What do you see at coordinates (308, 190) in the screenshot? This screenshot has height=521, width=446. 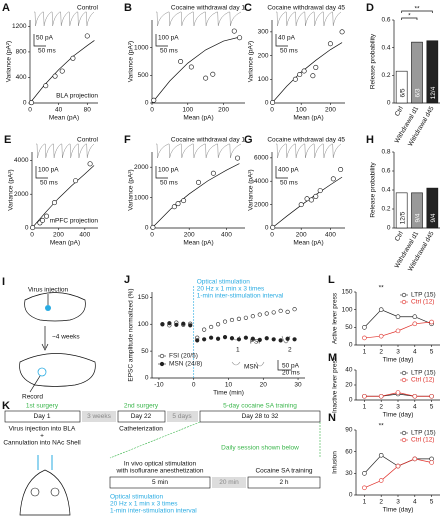 I see `axis` at bounding box center [308, 190].